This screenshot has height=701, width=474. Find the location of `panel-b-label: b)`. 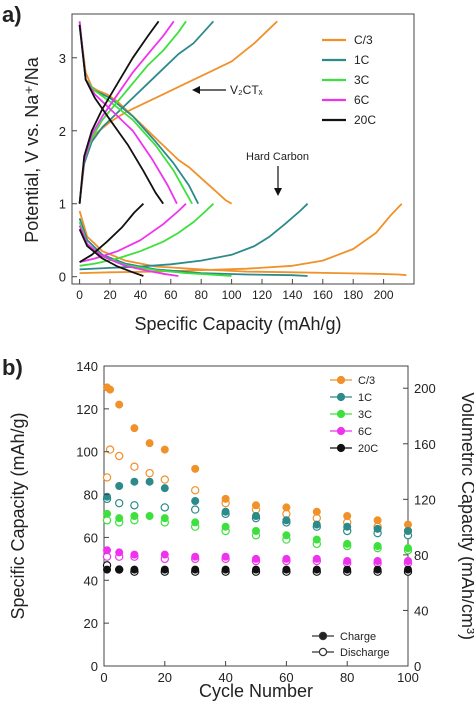

panel-b-label: b) is located at coordinates (12, 367).